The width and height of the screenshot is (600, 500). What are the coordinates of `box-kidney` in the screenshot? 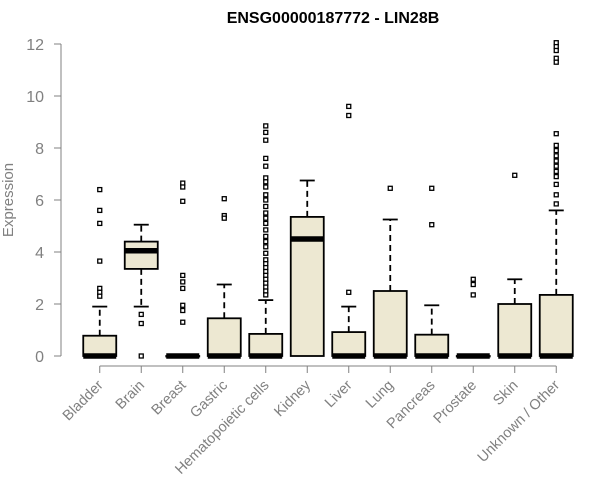 It's located at (307, 268).